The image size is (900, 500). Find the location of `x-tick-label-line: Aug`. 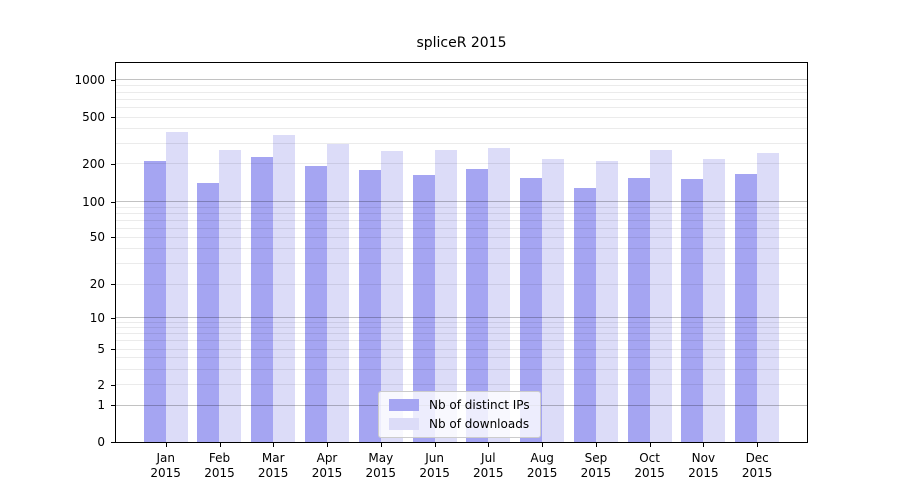

x-tick-label-line: Aug is located at coordinates (542, 458).